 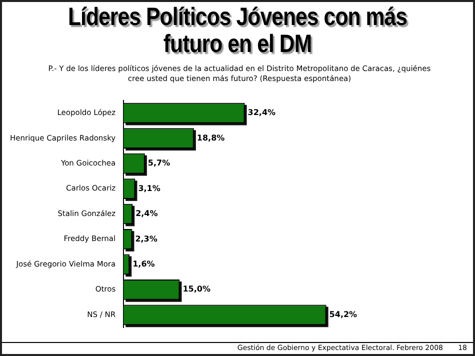 What do you see at coordinates (210, 137) in the screenshot?
I see `data-label: 18,8%` at bounding box center [210, 137].